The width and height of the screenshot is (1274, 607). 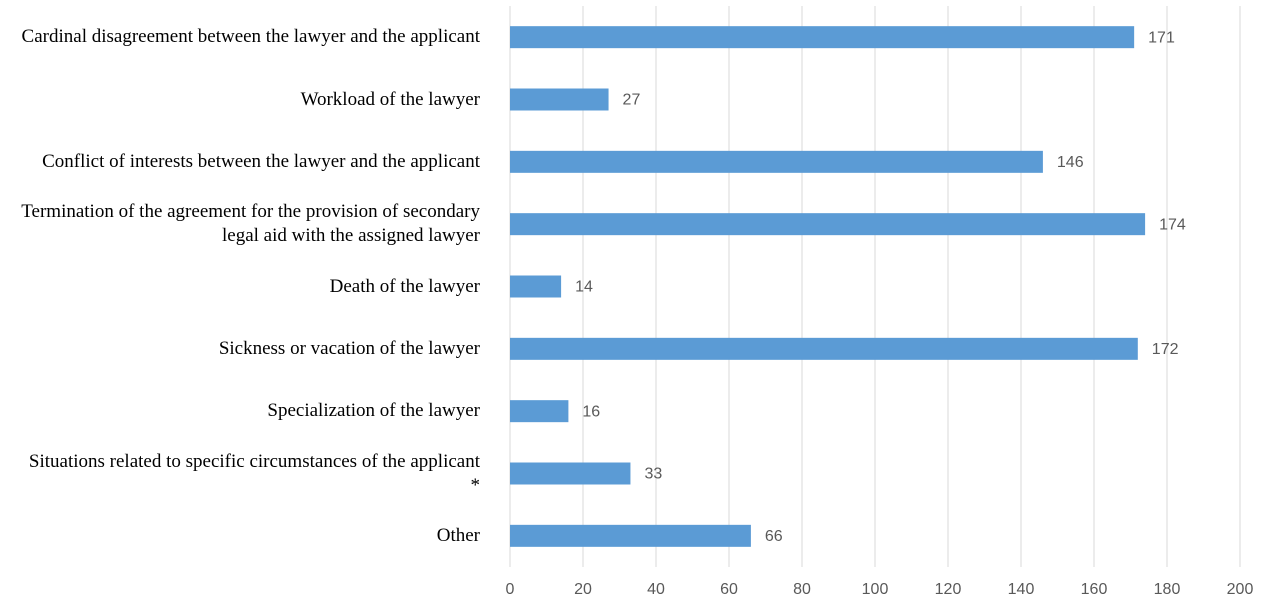 I want to click on x-tick-label: 80, so click(x=802, y=589).